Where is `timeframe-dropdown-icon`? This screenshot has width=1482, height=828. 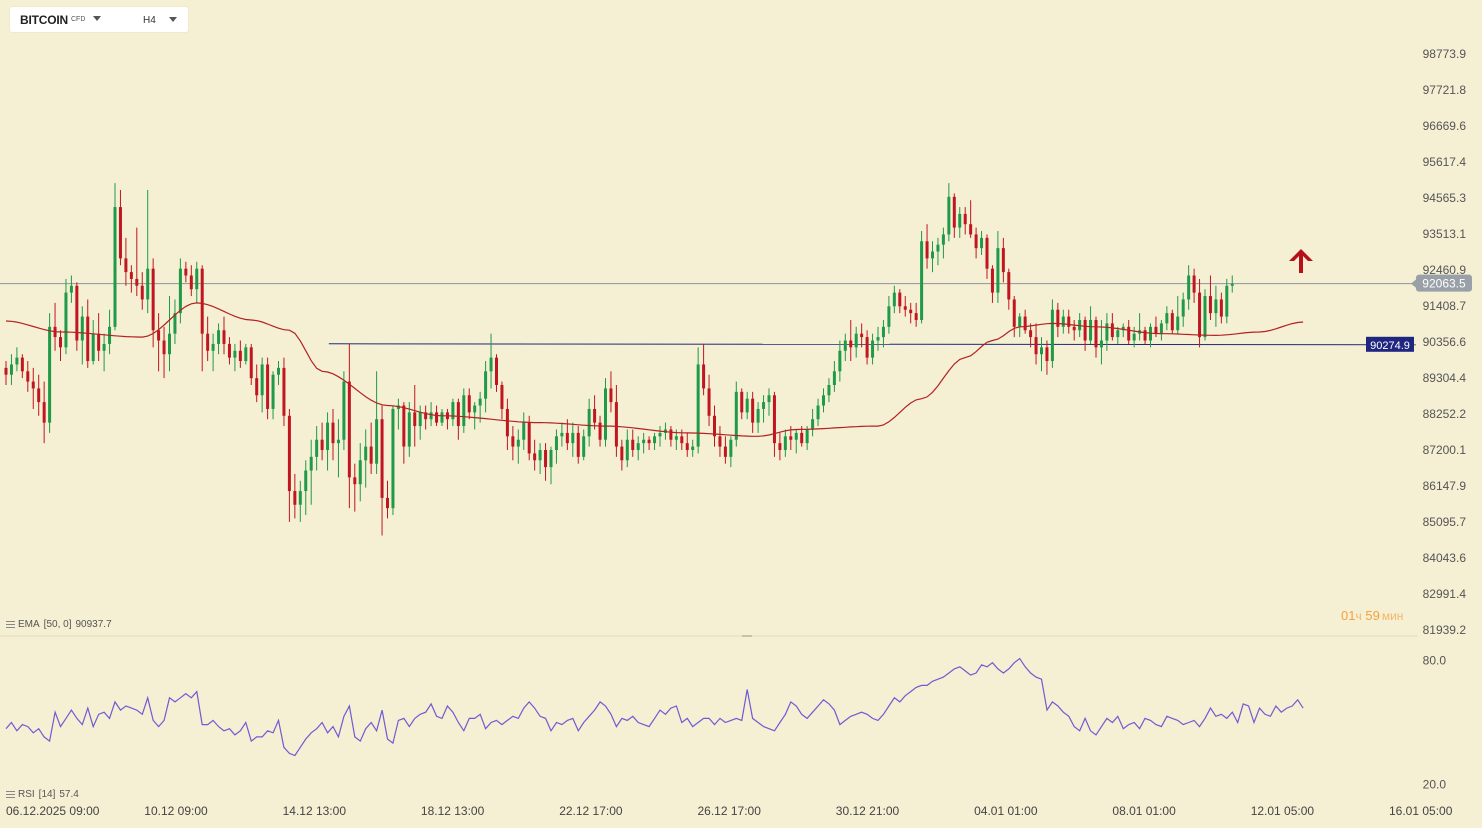 timeframe-dropdown-icon is located at coordinates (173, 19).